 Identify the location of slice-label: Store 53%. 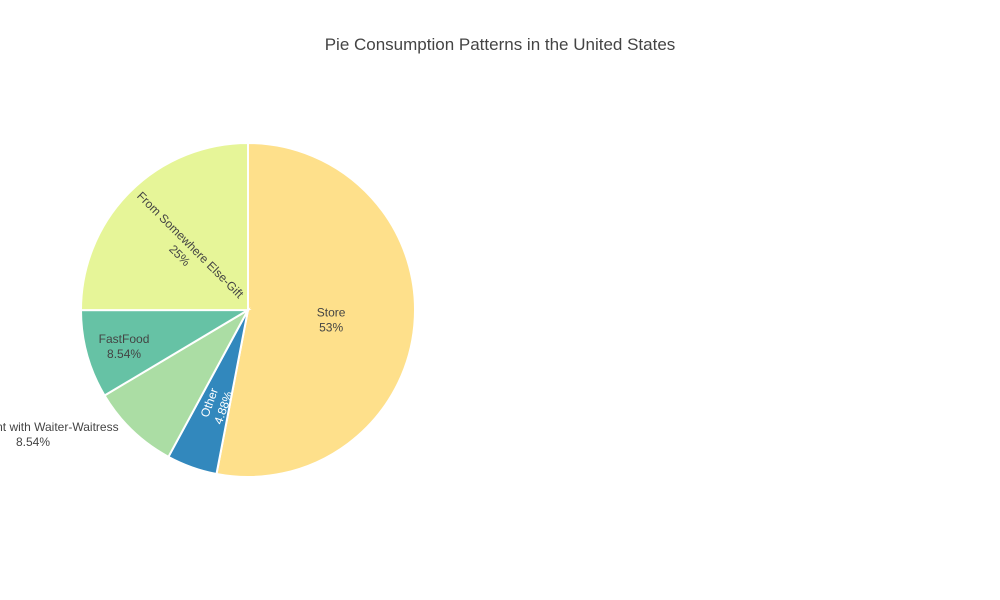
(331, 320).